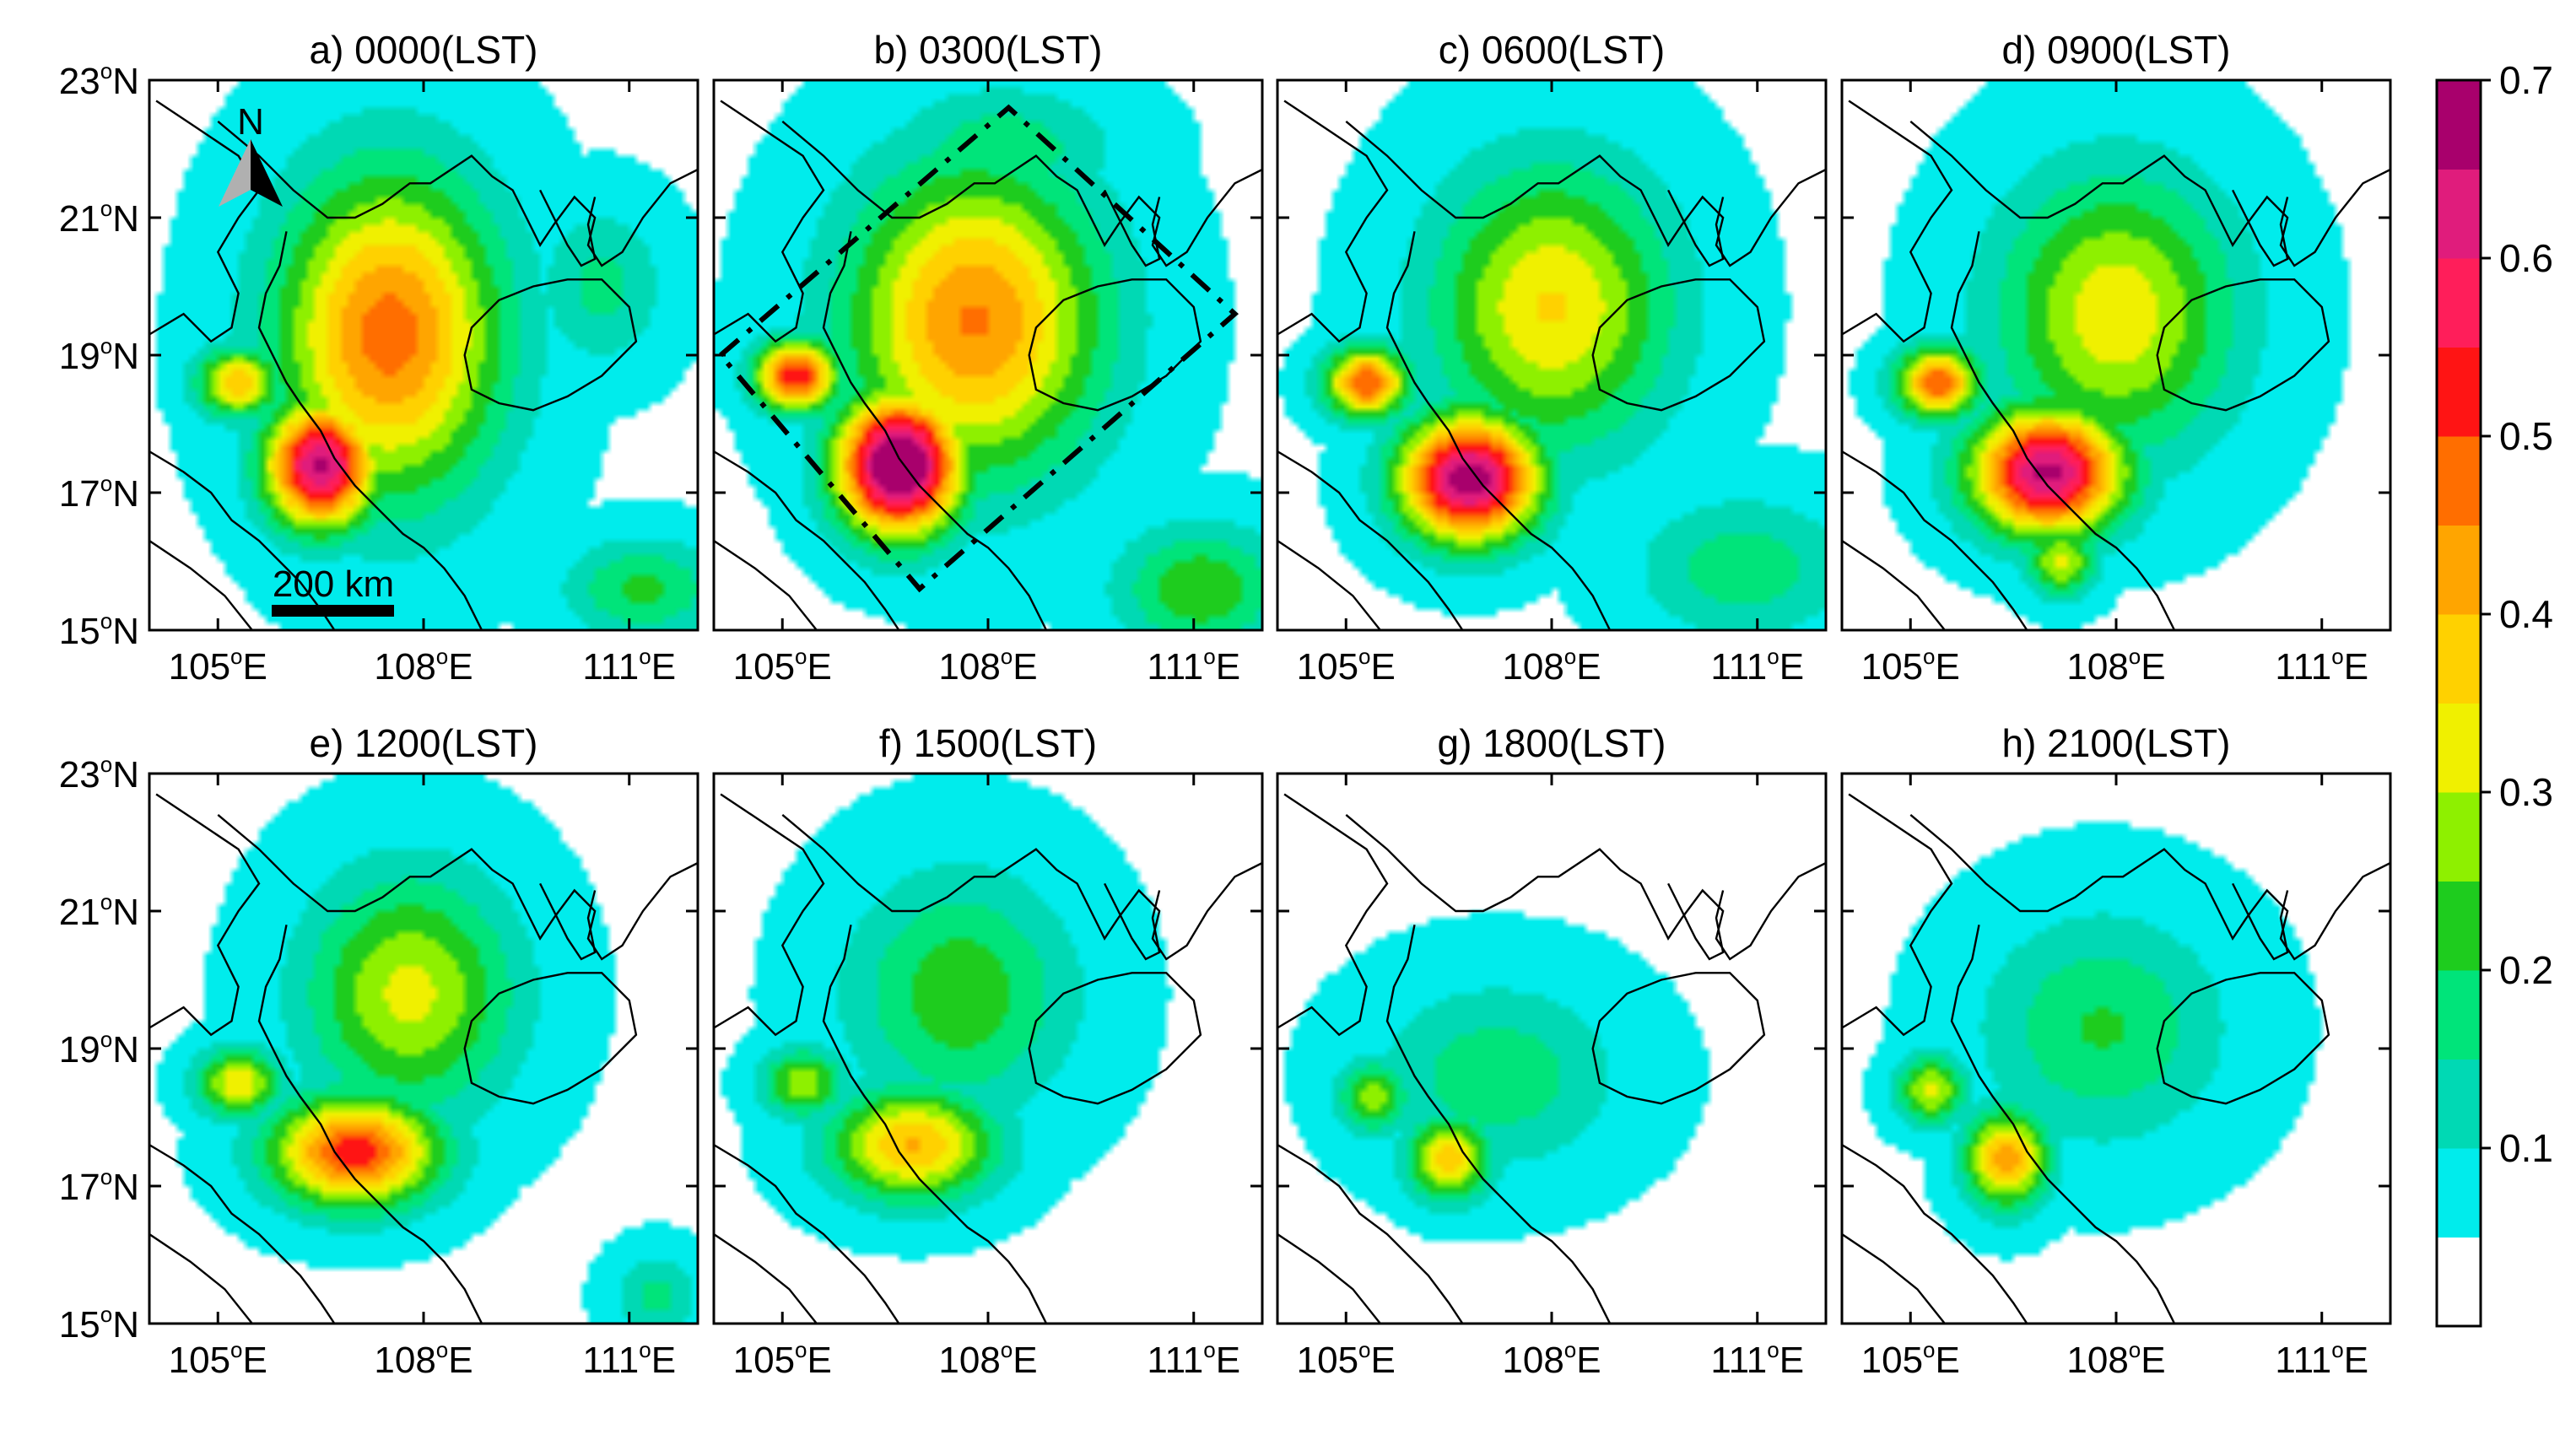 This screenshot has height=1429, width=2576. I want to click on panel-title-g: g) 1800(LST), so click(1551, 743).